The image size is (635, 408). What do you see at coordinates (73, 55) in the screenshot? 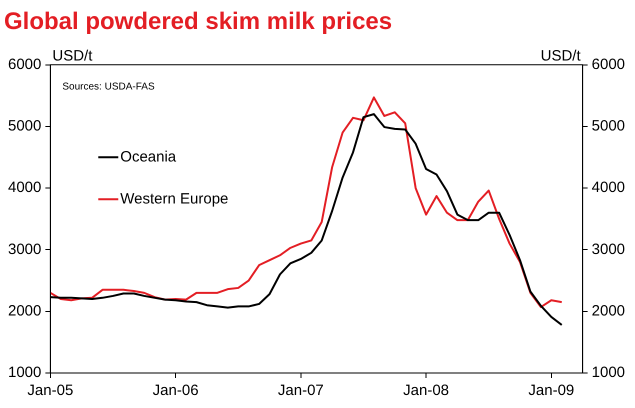
I see `y-axis-title: USD/t` at bounding box center [73, 55].